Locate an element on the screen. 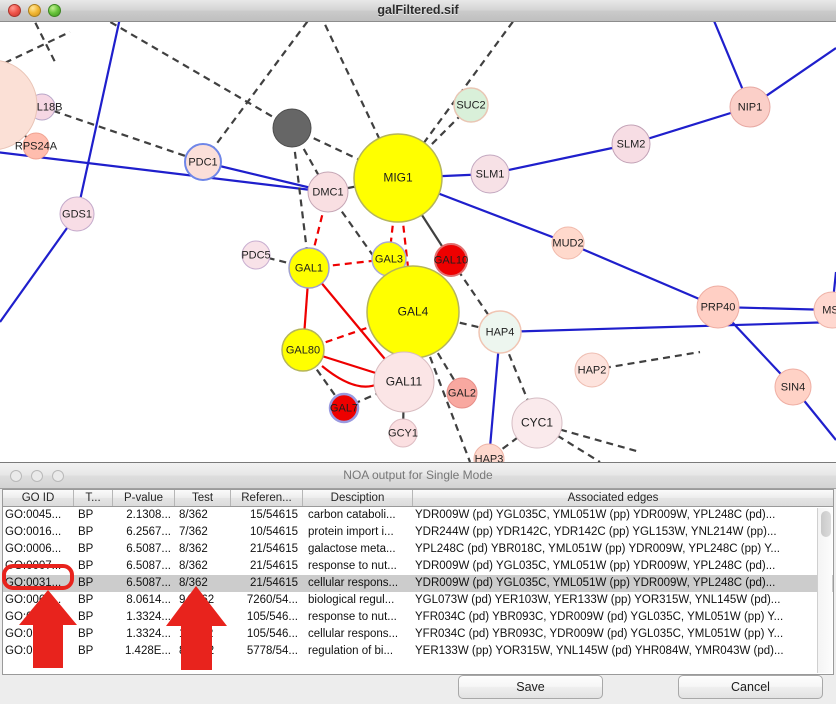  network-node-gal1: GAL1 is located at coordinates (309, 268).